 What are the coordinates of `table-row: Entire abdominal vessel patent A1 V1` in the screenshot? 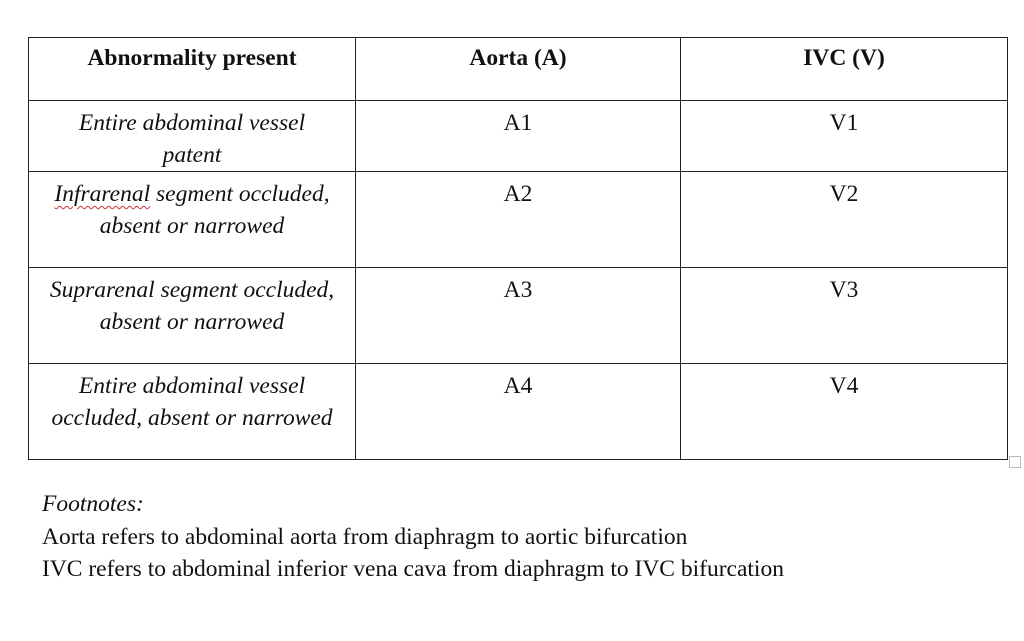 It's located at (518, 136).